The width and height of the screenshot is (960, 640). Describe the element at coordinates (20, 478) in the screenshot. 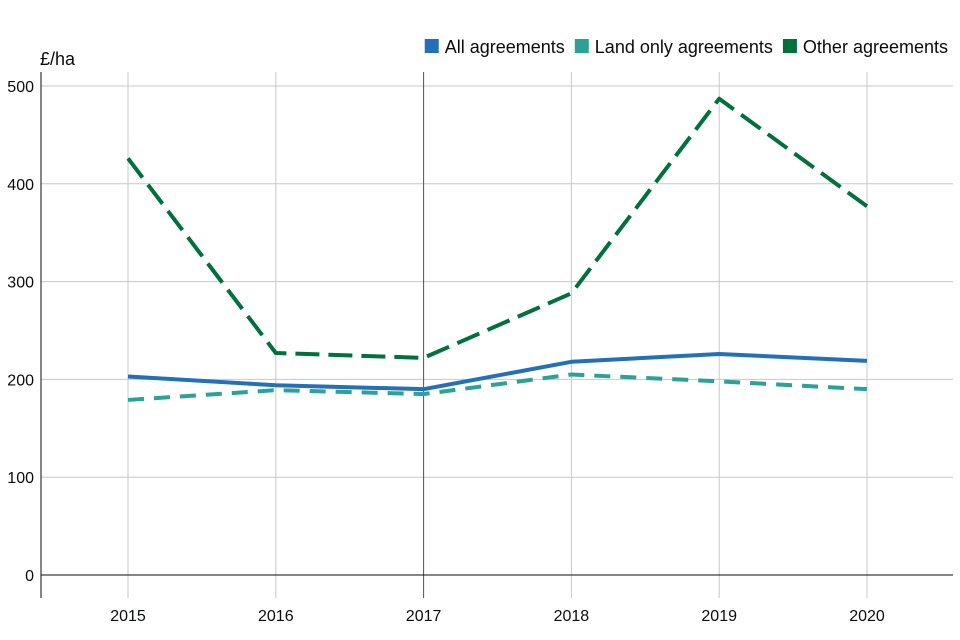

I see `y-tick-label: 100` at that location.